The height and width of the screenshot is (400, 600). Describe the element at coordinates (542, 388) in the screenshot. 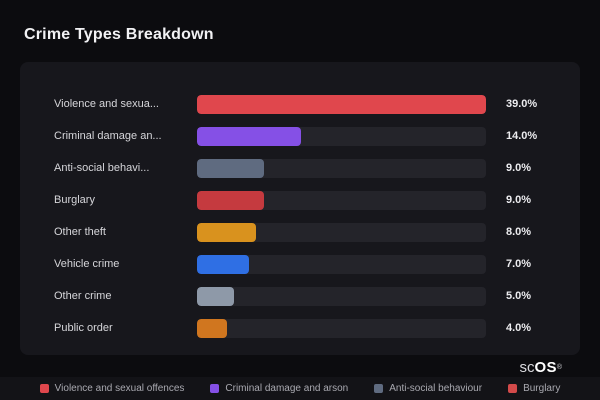

I see `legend-label: Burglary` at that location.